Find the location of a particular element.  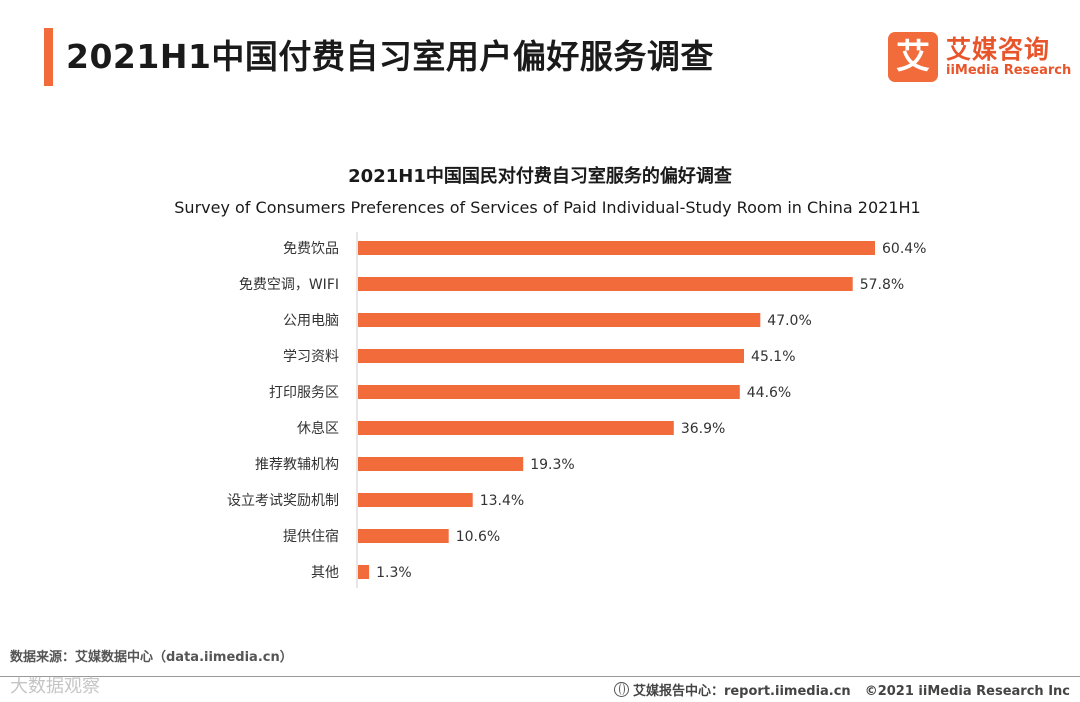

watermark-text: 大数据观察 is located at coordinates (55, 686).